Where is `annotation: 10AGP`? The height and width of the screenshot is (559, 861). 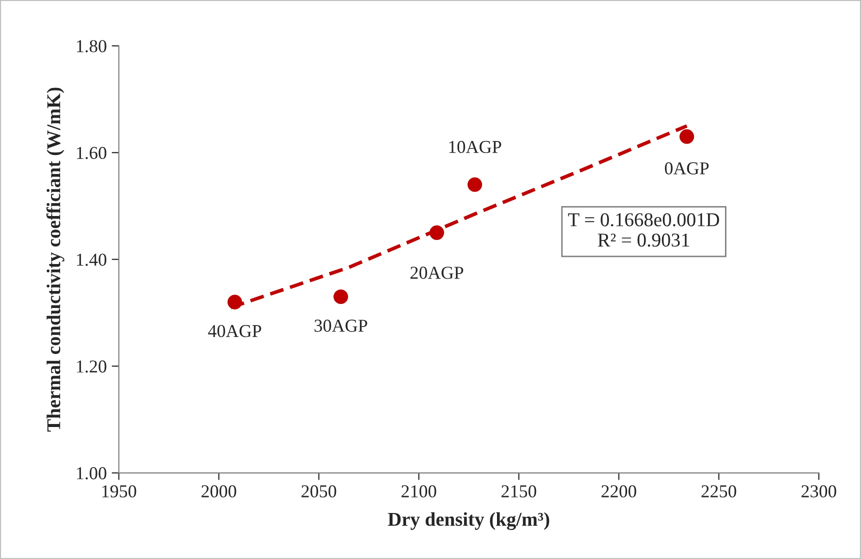
annotation: 10AGP is located at coordinates (475, 147).